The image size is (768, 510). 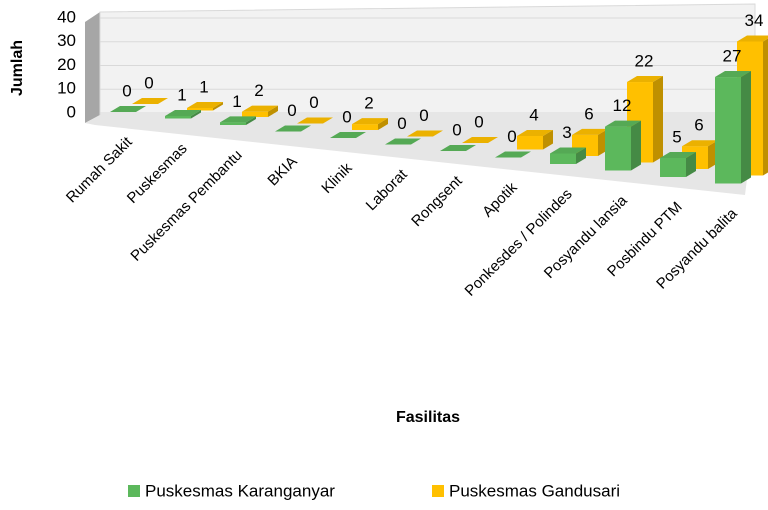 What do you see at coordinates (534, 490) in the screenshot?
I see `legend-label: Puskesmas Gandusari` at bounding box center [534, 490].